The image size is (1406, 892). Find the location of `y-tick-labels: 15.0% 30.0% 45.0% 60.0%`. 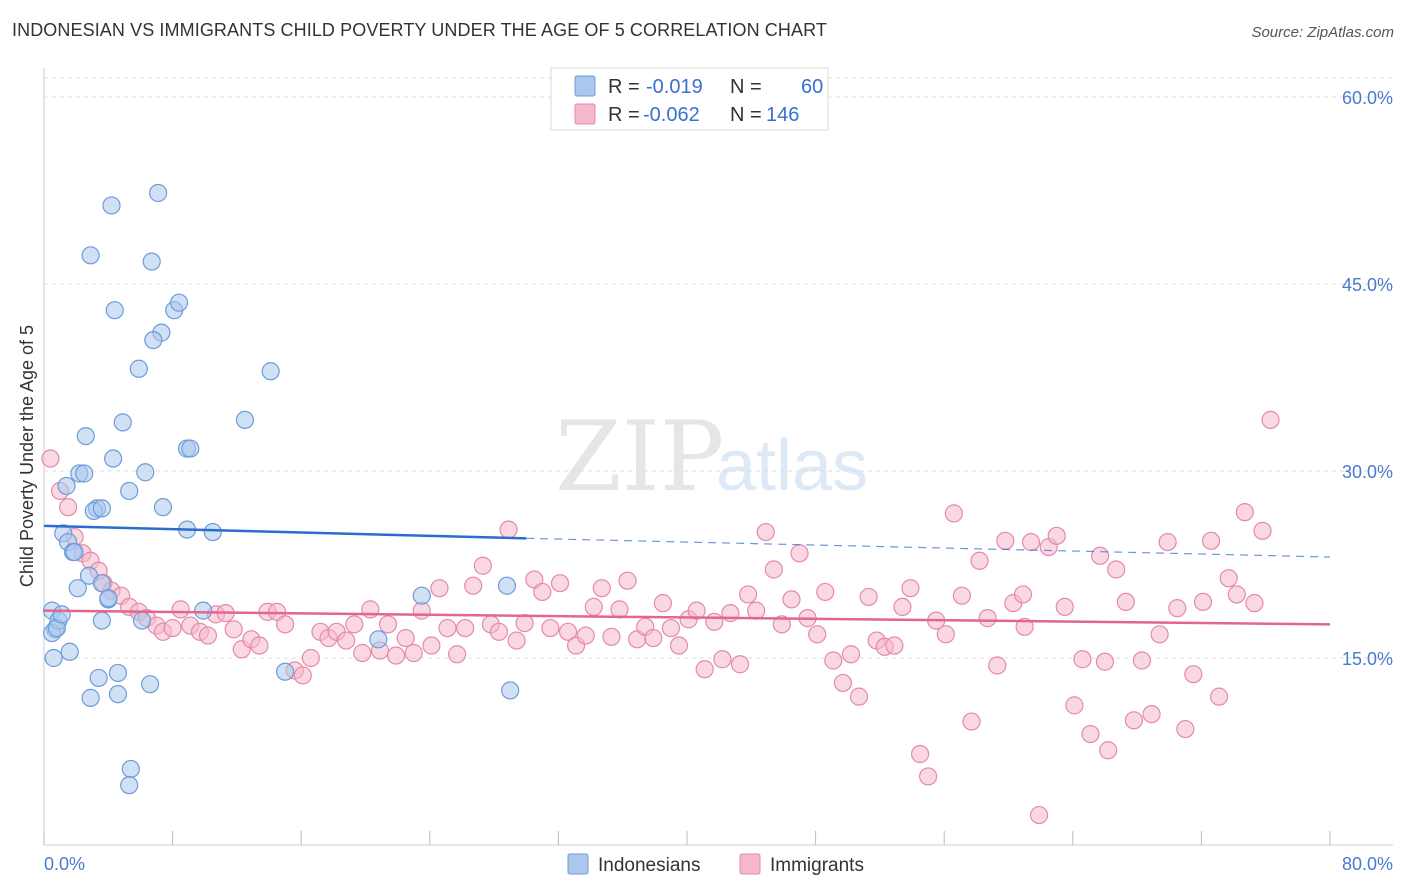

y-tick-labels: 15.0% 30.0% 45.0% 60.0% is located at coordinates (1367, 378).